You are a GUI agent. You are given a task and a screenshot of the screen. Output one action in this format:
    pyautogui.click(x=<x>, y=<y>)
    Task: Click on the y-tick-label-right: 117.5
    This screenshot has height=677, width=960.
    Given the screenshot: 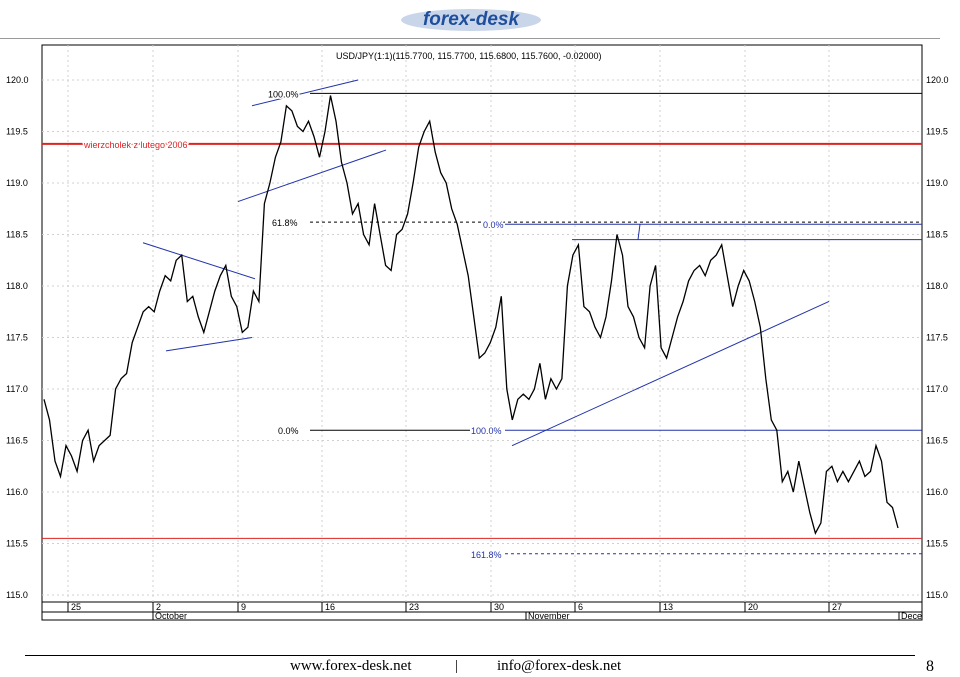 What is the action you would take?
    pyautogui.click(x=937, y=338)
    